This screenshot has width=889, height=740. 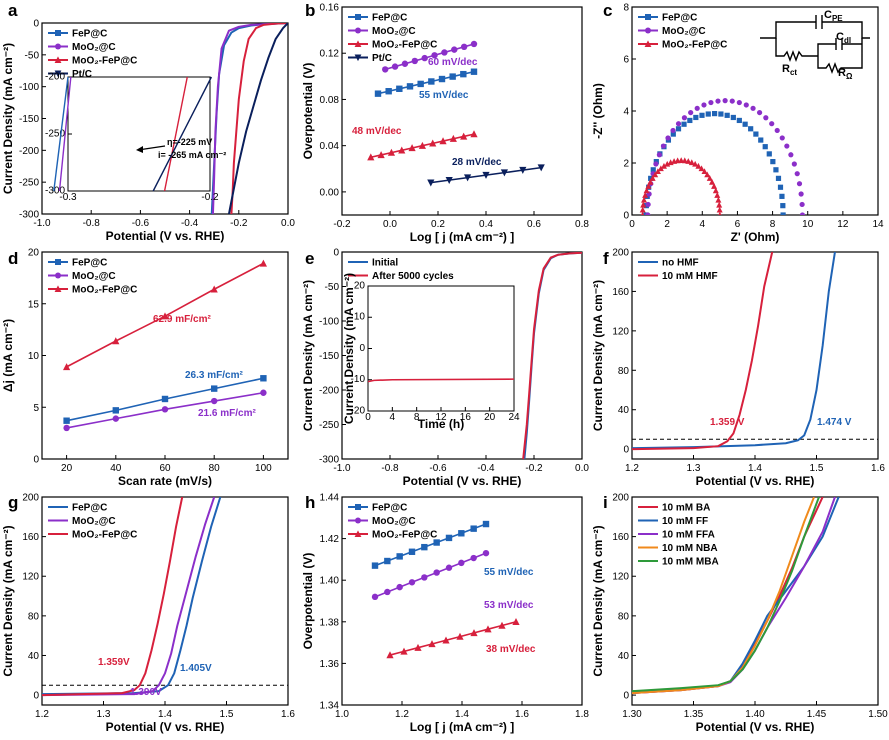 I want to click on series-annotation: 1.390V, so click(x=146, y=692).